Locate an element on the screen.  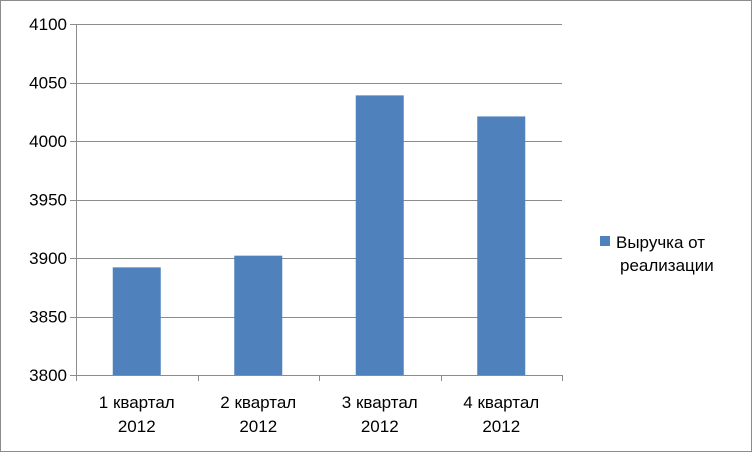
x-tick-label: 4 квартал 2012 is located at coordinates (501, 414).